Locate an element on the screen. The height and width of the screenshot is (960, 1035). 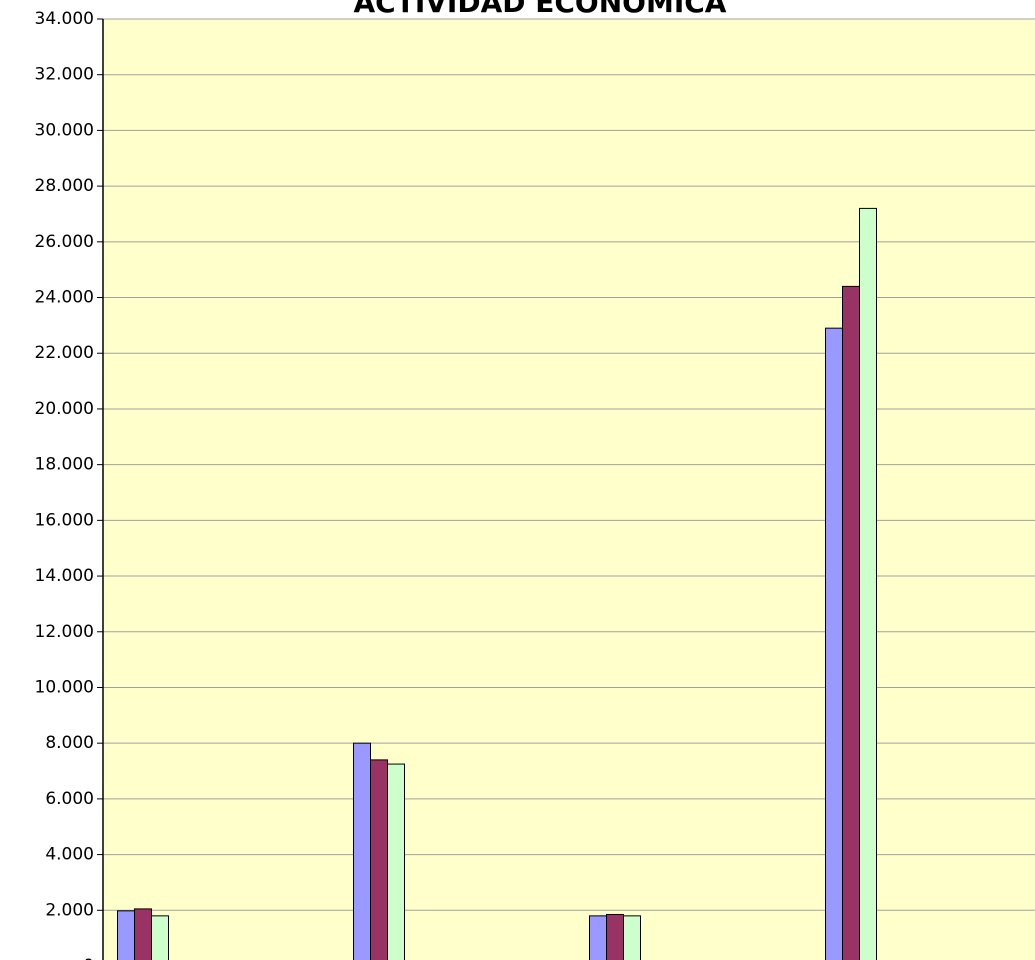
y-tick-label: 26.000 is located at coordinates (64, 242).